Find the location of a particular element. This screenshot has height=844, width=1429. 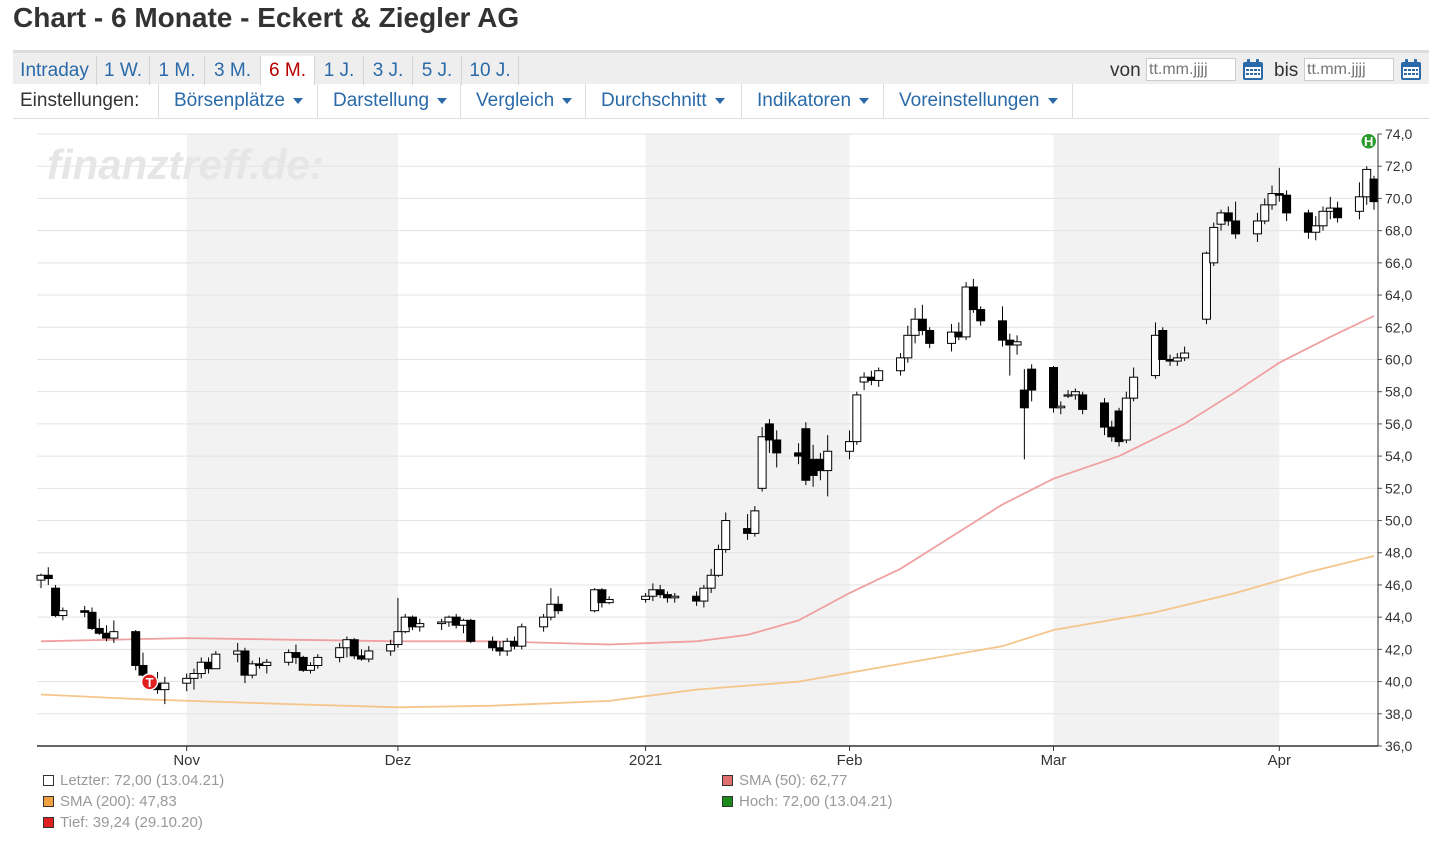

legend-swatch-sma50 is located at coordinates (727, 780).